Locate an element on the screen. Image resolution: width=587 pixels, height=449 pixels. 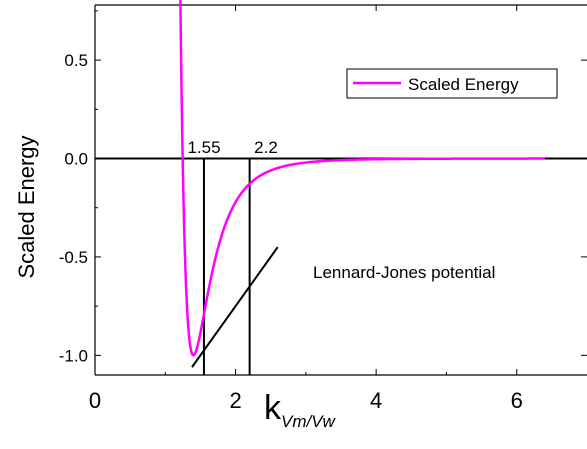
legend: Scaled Energy is located at coordinates (452, 83).